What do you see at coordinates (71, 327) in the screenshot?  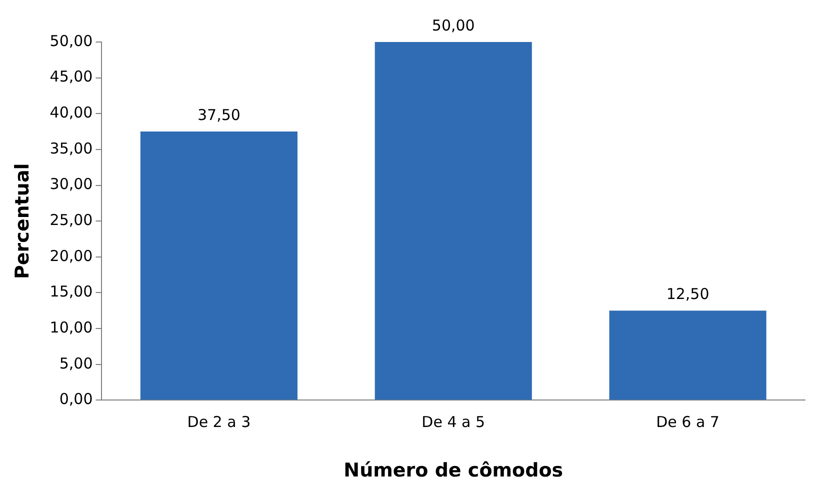 I see `y-tick-label: 10,00` at bounding box center [71, 327].